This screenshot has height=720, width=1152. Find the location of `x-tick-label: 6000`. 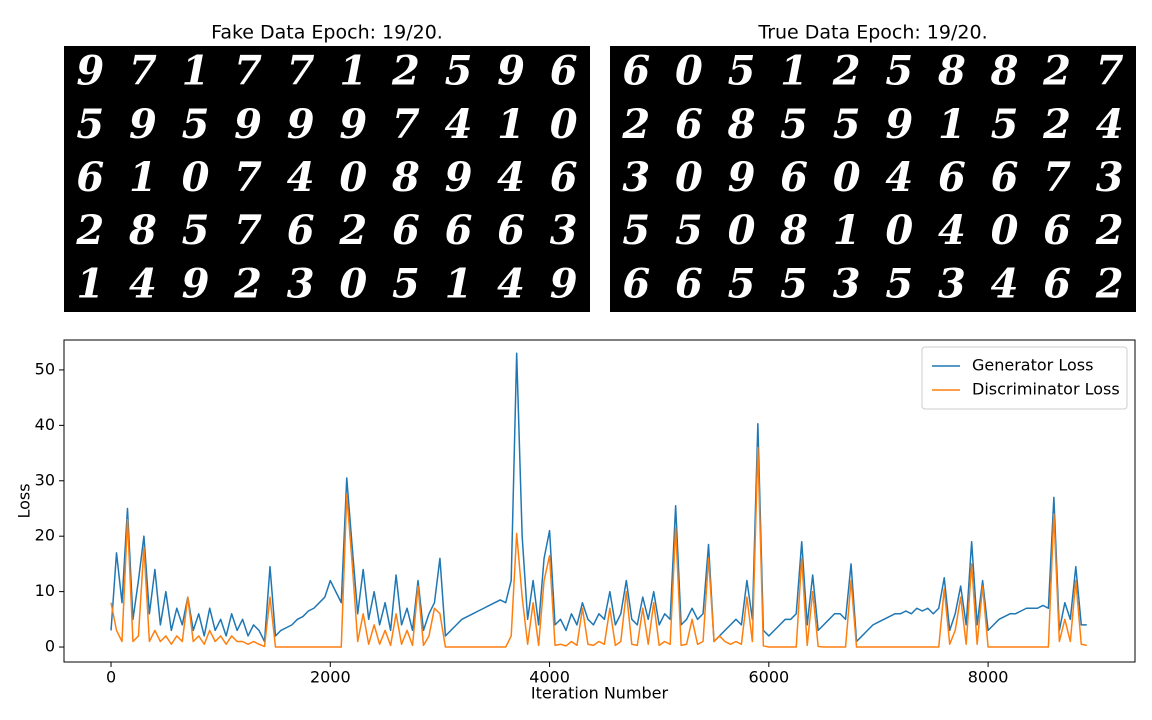

x-tick-label: 6000 is located at coordinates (768, 677).